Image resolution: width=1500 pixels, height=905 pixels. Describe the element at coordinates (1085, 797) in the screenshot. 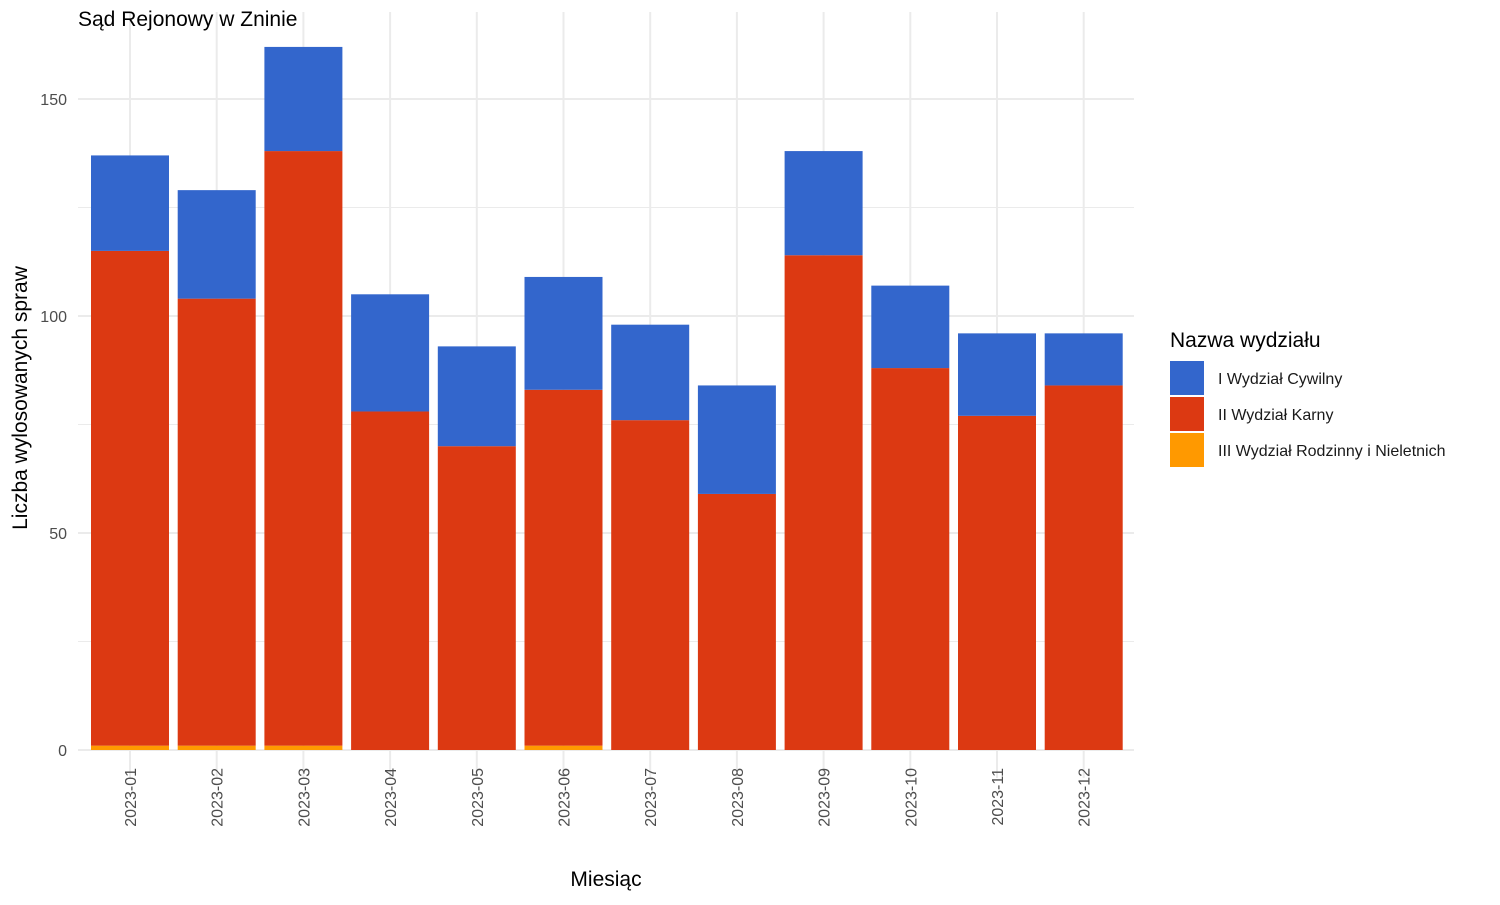

I see `x-tick-label: 2023-12` at that location.